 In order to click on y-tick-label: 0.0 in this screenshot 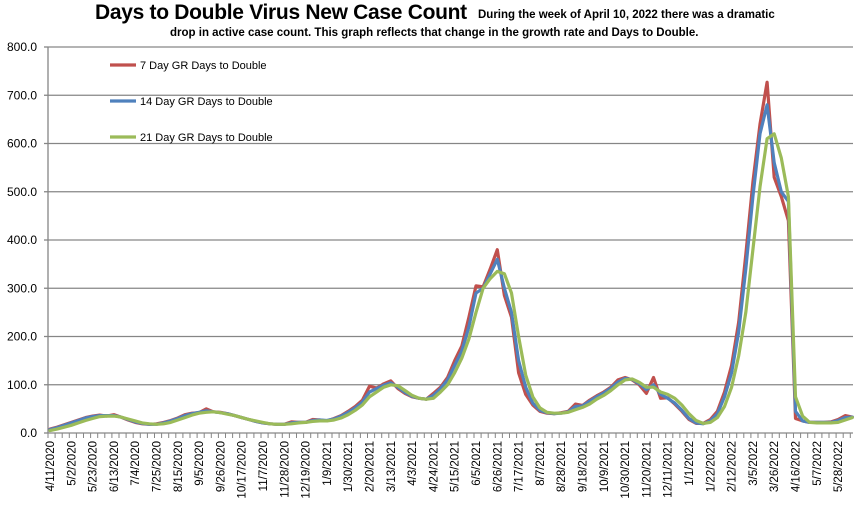, I will do `click(28, 433)`.